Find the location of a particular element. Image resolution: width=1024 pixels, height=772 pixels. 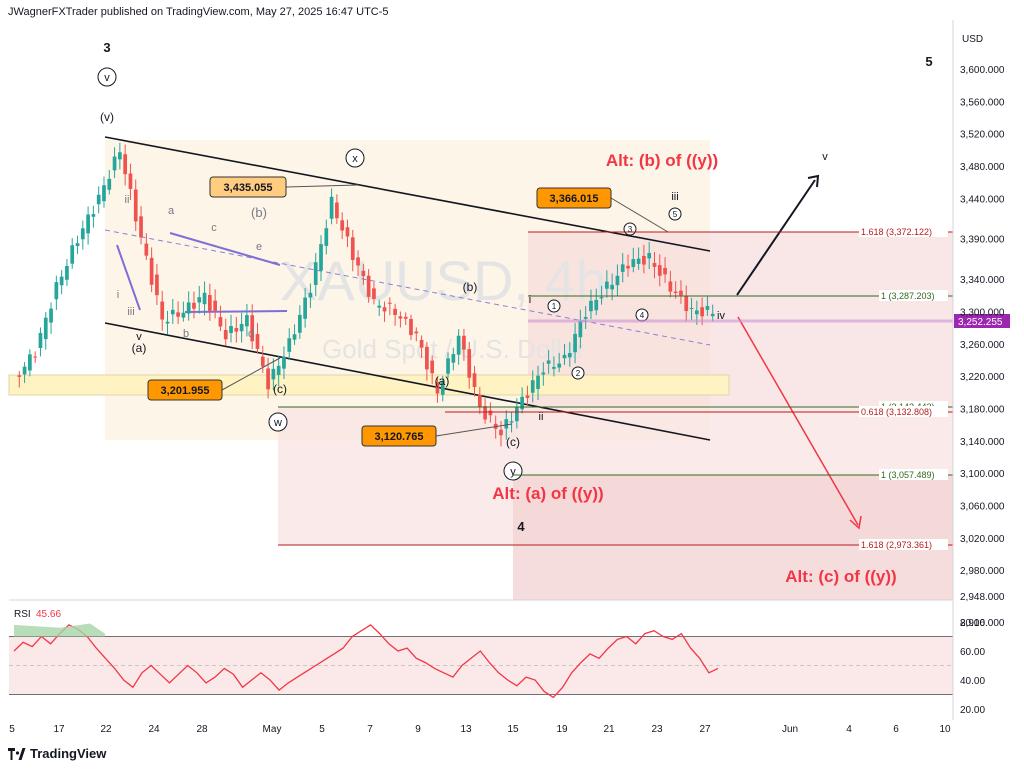

channel-midline is located at coordinates (407, 287).